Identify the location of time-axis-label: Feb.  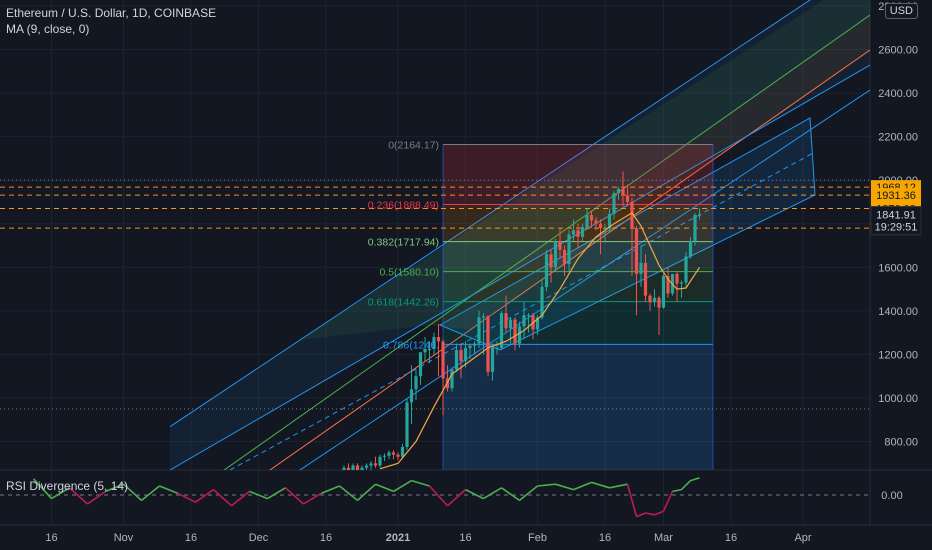
(537, 538).